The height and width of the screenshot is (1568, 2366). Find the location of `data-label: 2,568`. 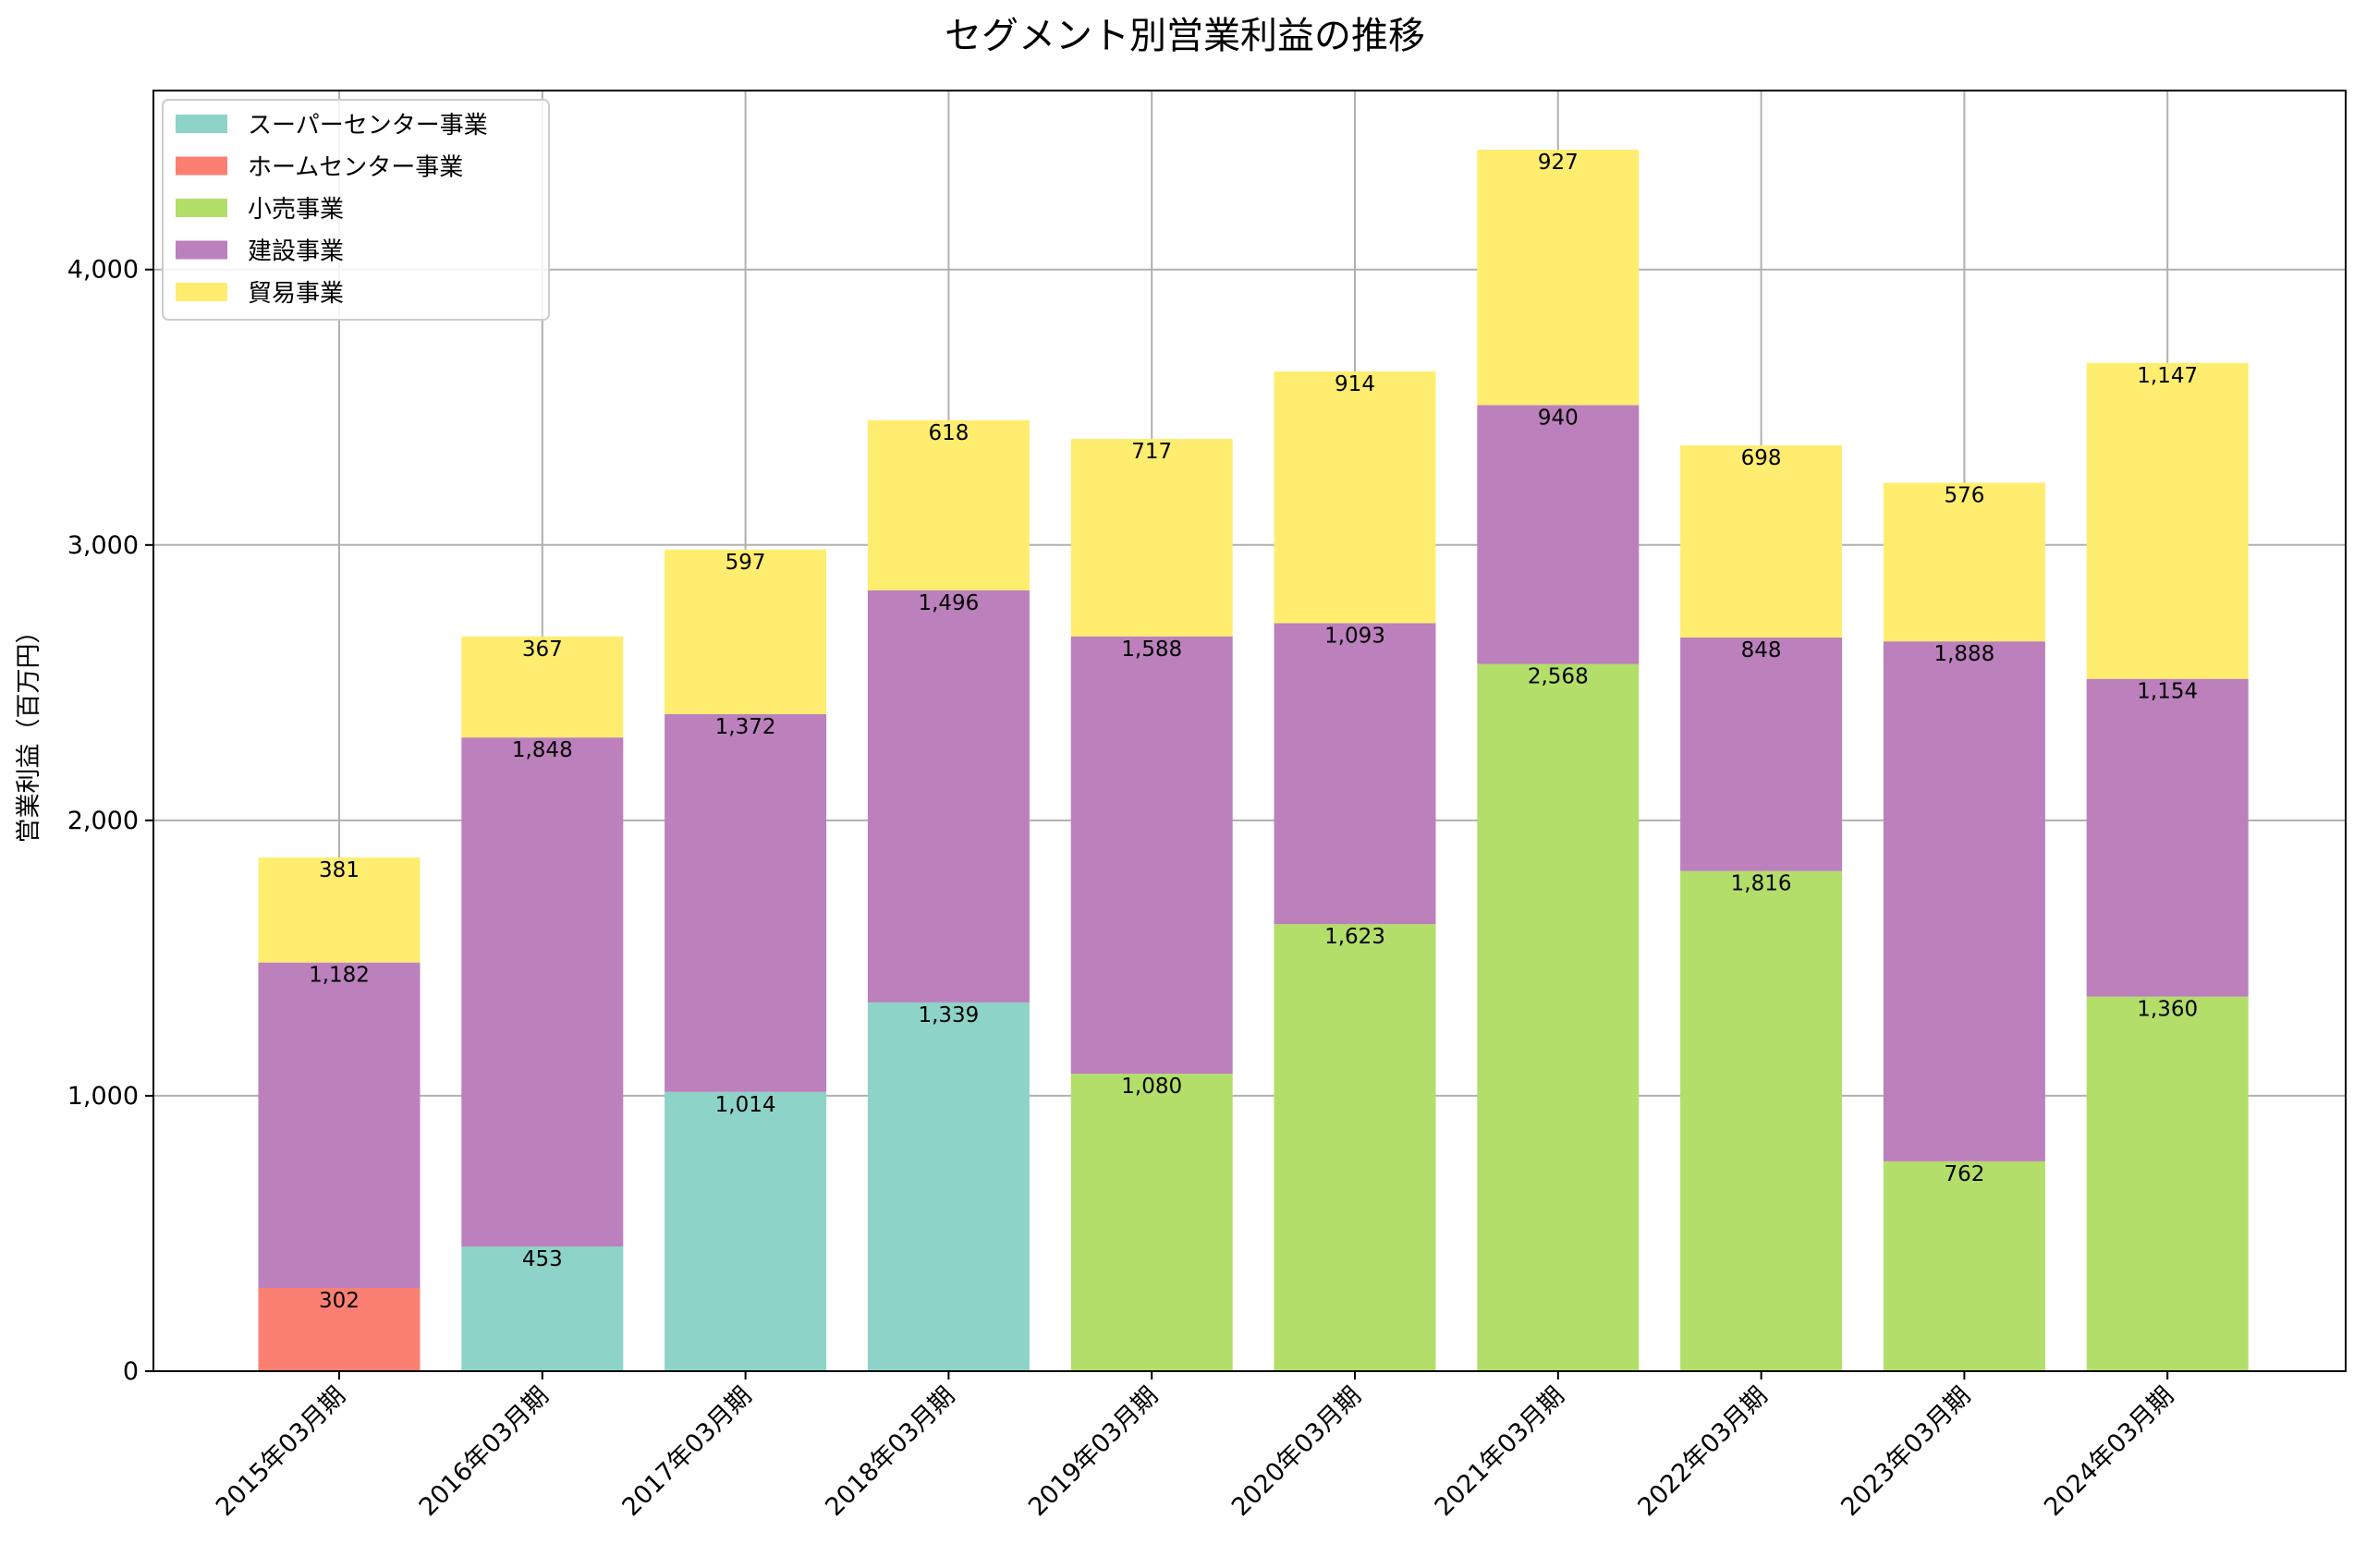

data-label: 2,568 is located at coordinates (1559, 677).